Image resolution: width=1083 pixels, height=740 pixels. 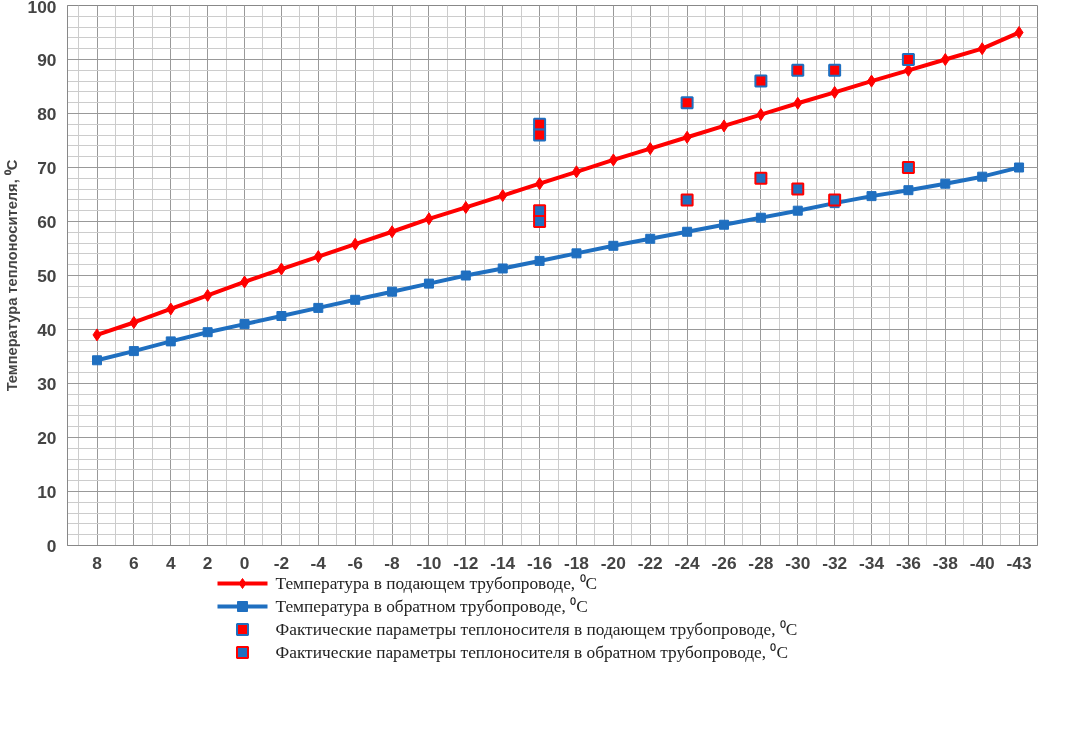 What do you see at coordinates (170, 562) in the screenshot?
I see `x-tick-label: 4` at bounding box center [170, 562].